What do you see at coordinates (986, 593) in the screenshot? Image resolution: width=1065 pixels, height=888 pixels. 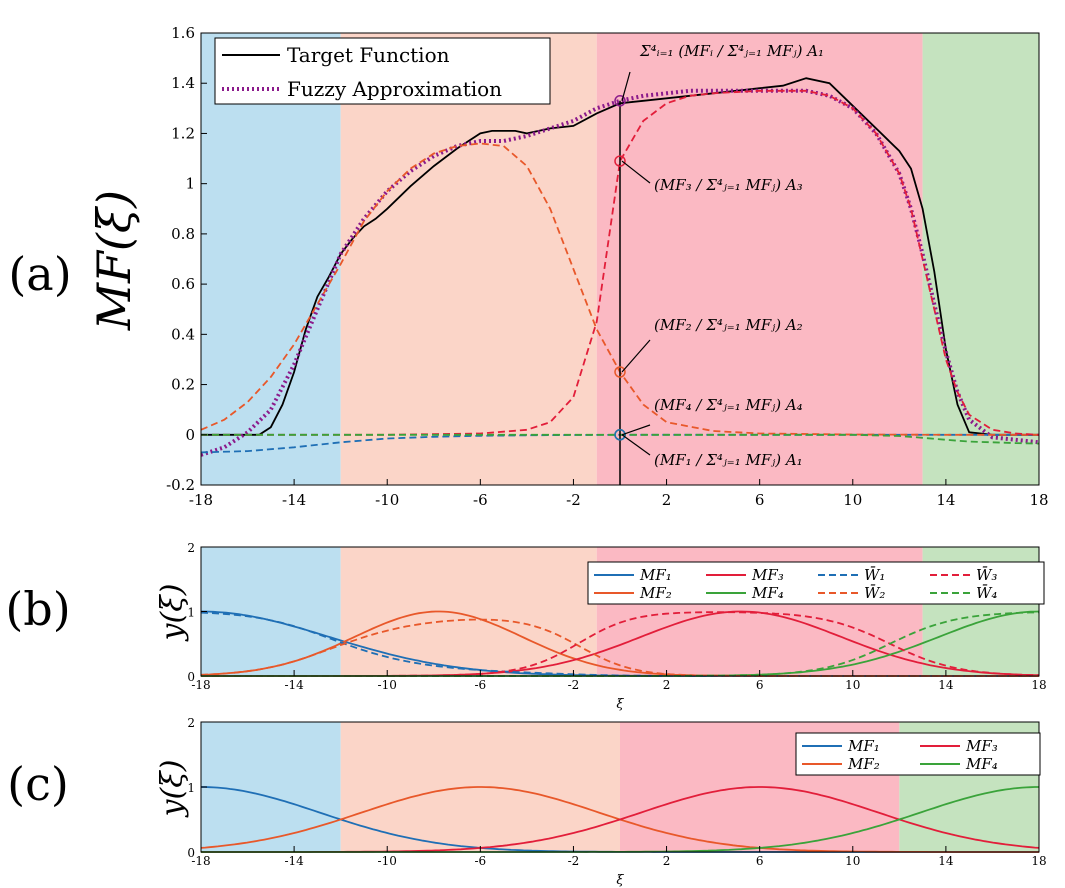 I see `legend-label: W̄₄` at bounding box center [986, 593].